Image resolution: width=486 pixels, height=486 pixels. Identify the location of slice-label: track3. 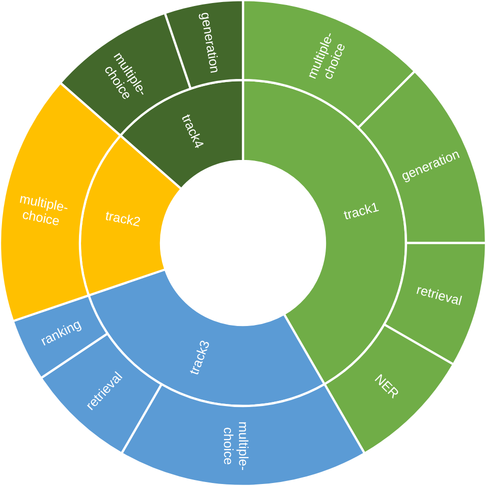
(199, 357).